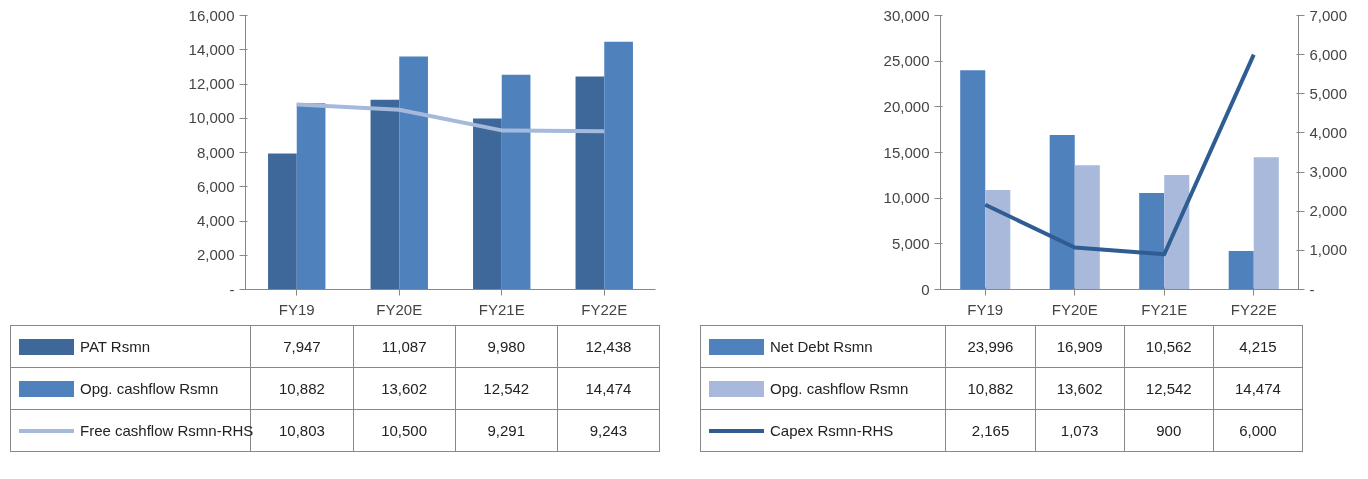 Image resolution: width=1368 pixels, height=479 pixels. Describe the element at coordinates (910, 243) in the screenshot. I see `y-tick-label: 5,000` at that location.